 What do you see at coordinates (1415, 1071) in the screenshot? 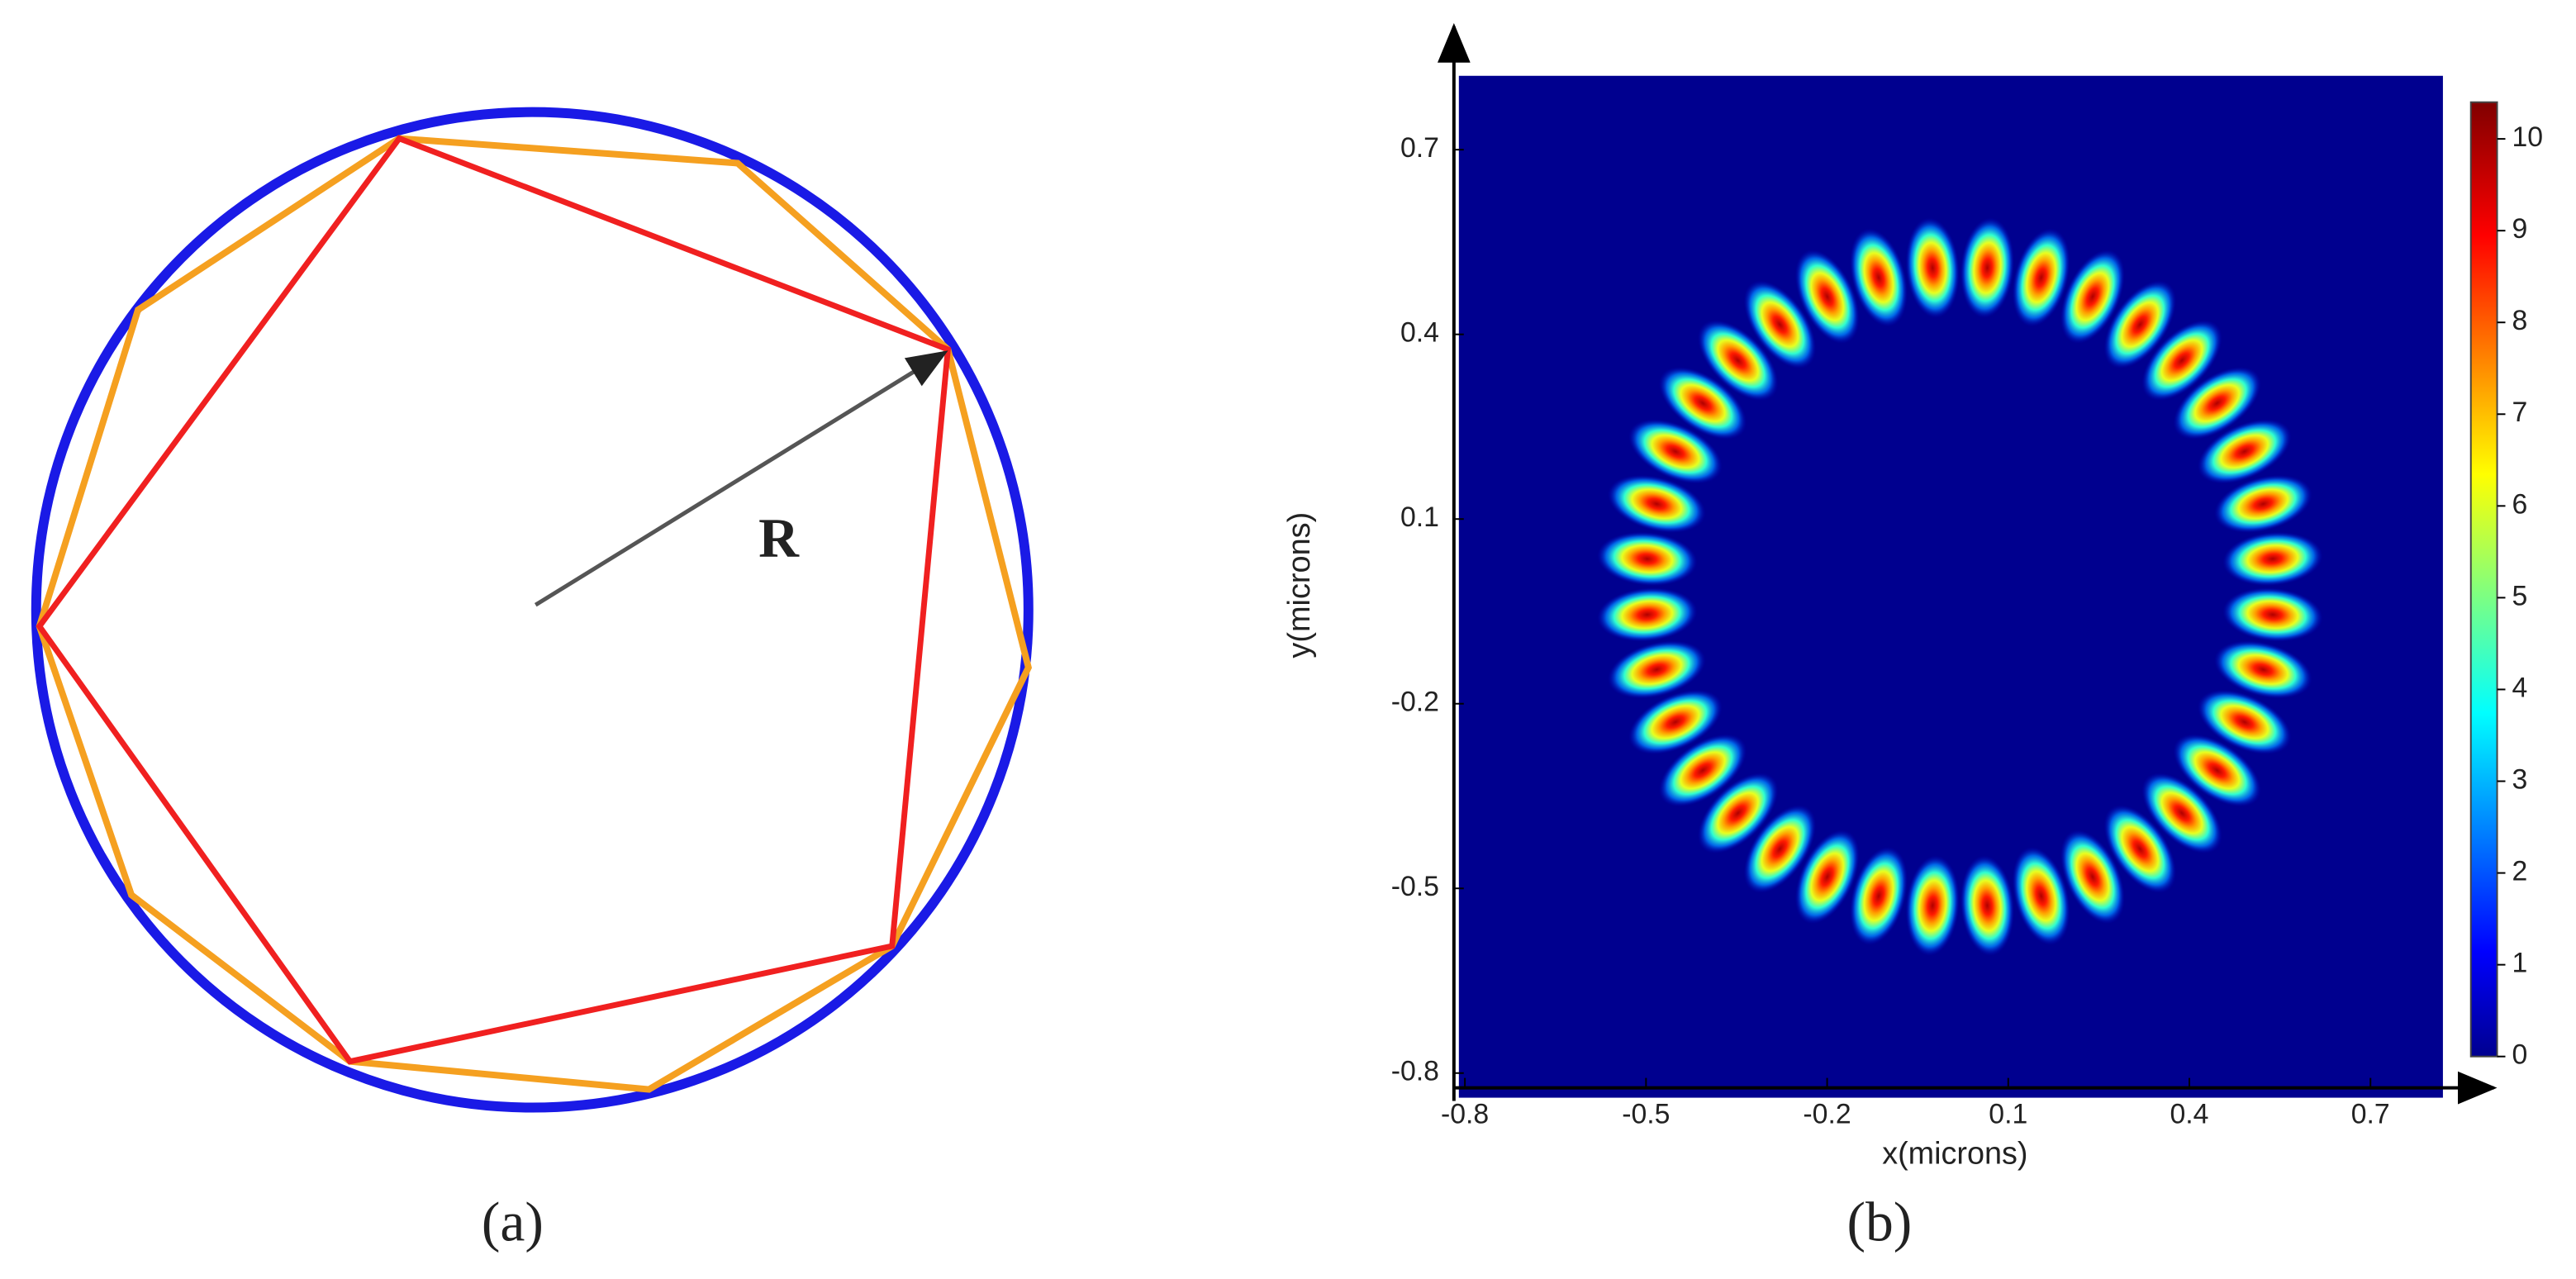
I see `y-tick-label: -0.8` at bounding box center [1415, 1071].